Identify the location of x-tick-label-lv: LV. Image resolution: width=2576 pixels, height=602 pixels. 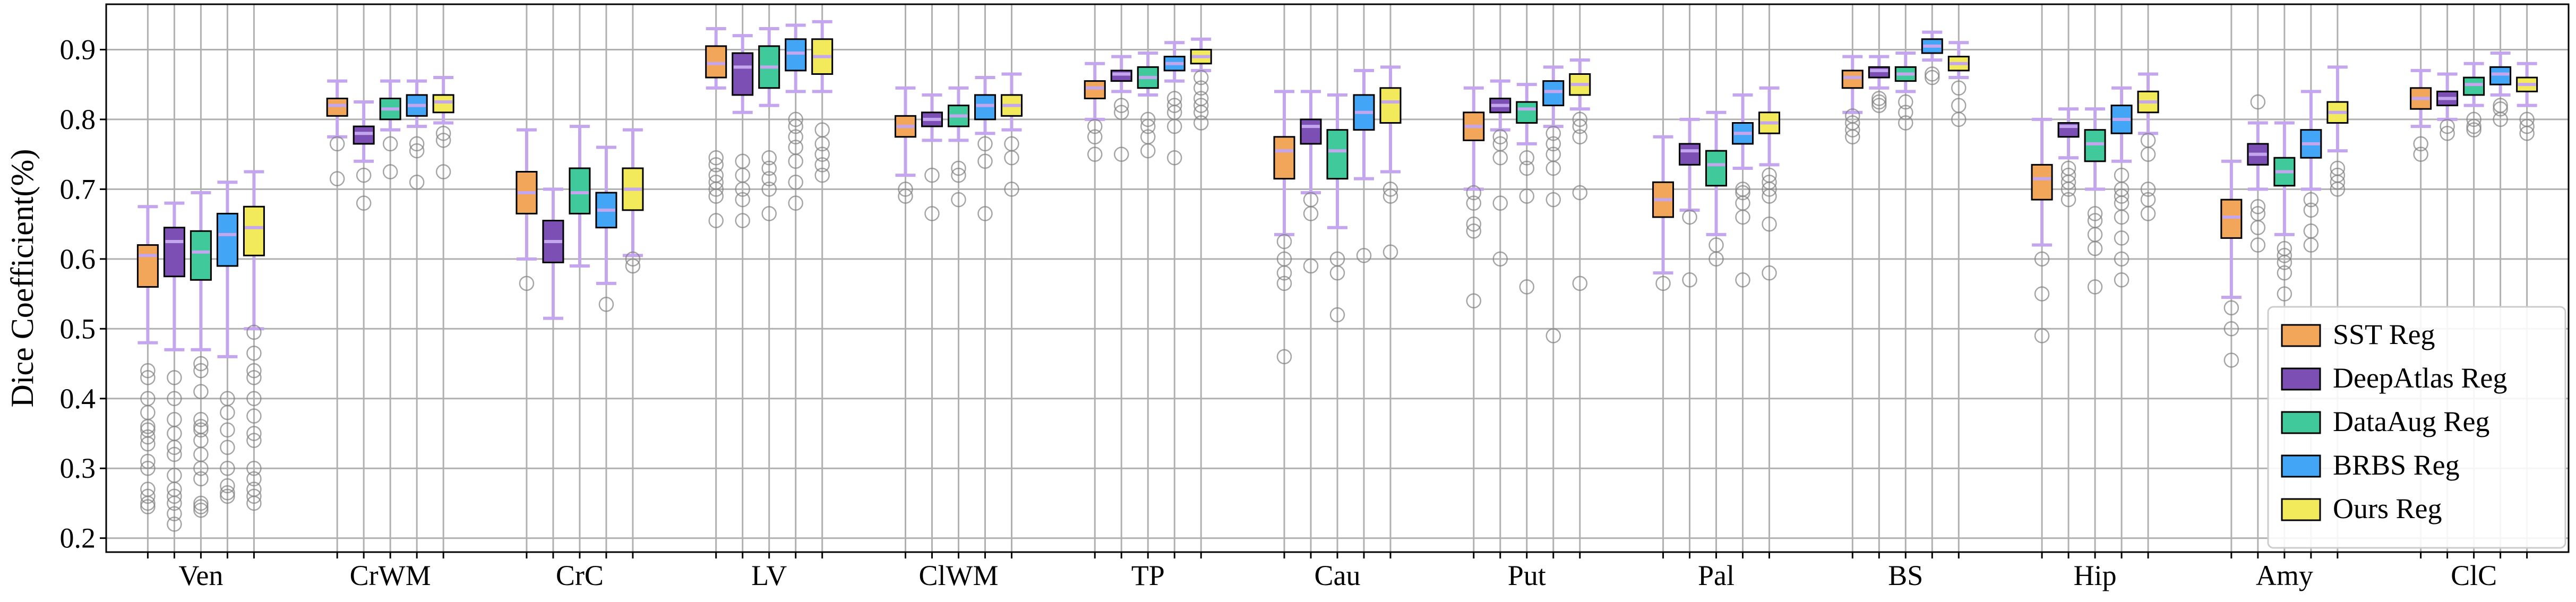
(769, 576).